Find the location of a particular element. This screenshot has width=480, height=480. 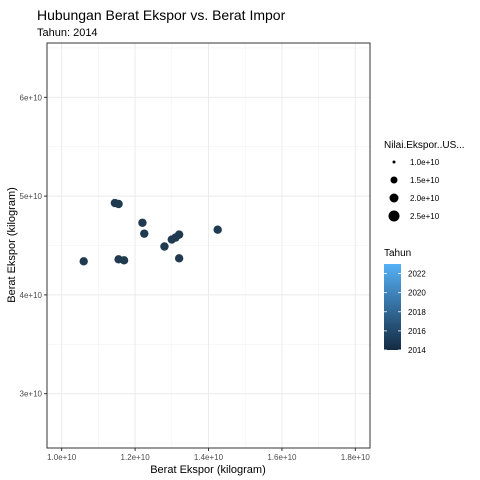

colorbar-tick-label: 2014 is located at coordinates (417, 350).